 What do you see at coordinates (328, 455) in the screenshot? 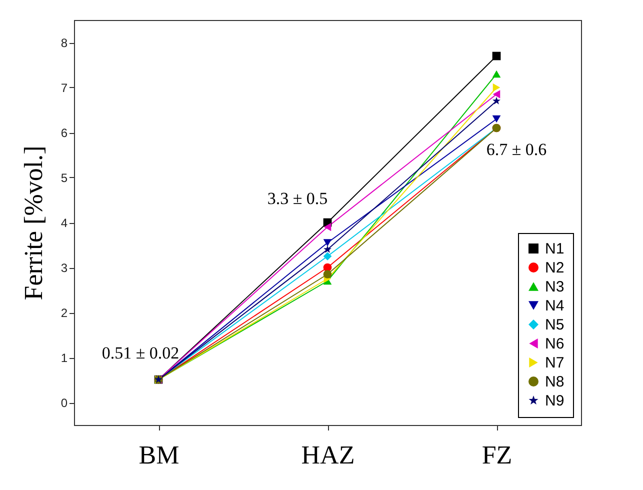
I see `x-tick-label: HAZ` at bounding box center [328, 455].